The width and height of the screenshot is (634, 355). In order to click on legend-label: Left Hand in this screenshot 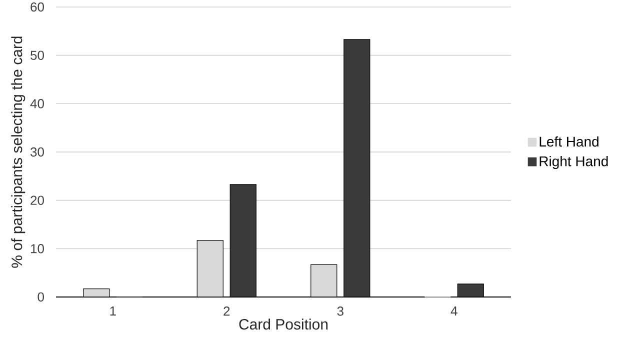, I will do `click(569, 141)`.